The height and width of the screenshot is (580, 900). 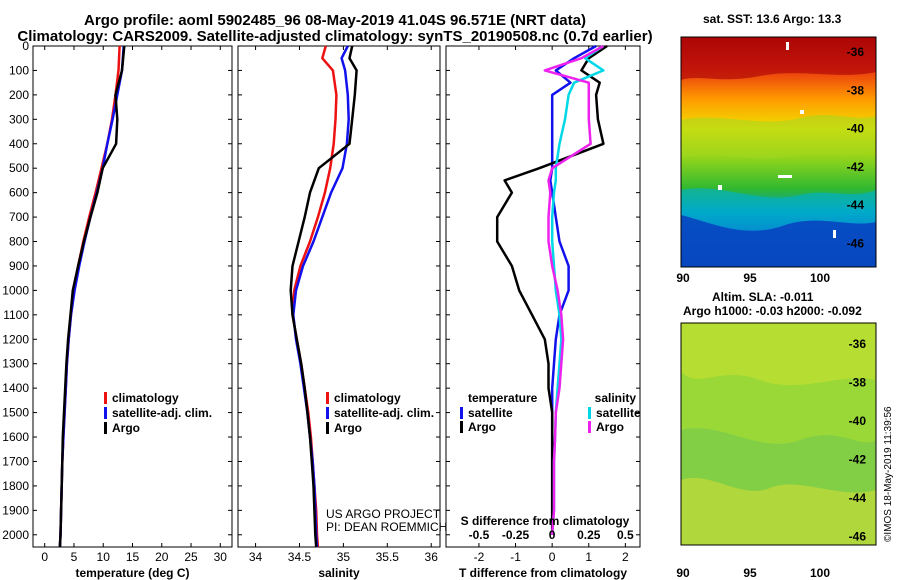 What do you see at coordinates (74, 557) in the screenshot?
I see `x-tick-label: 5` at bounding box center [74, 557].